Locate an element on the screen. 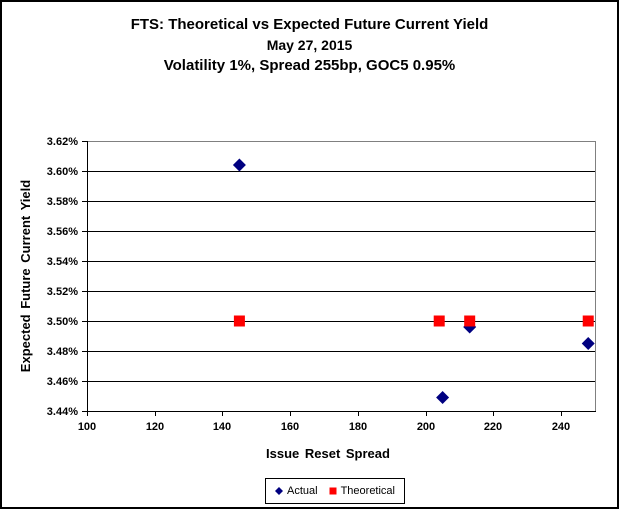 This screenshot has width=619, height=509. x-tick-label: 180 is located at coordinates (358, 427).